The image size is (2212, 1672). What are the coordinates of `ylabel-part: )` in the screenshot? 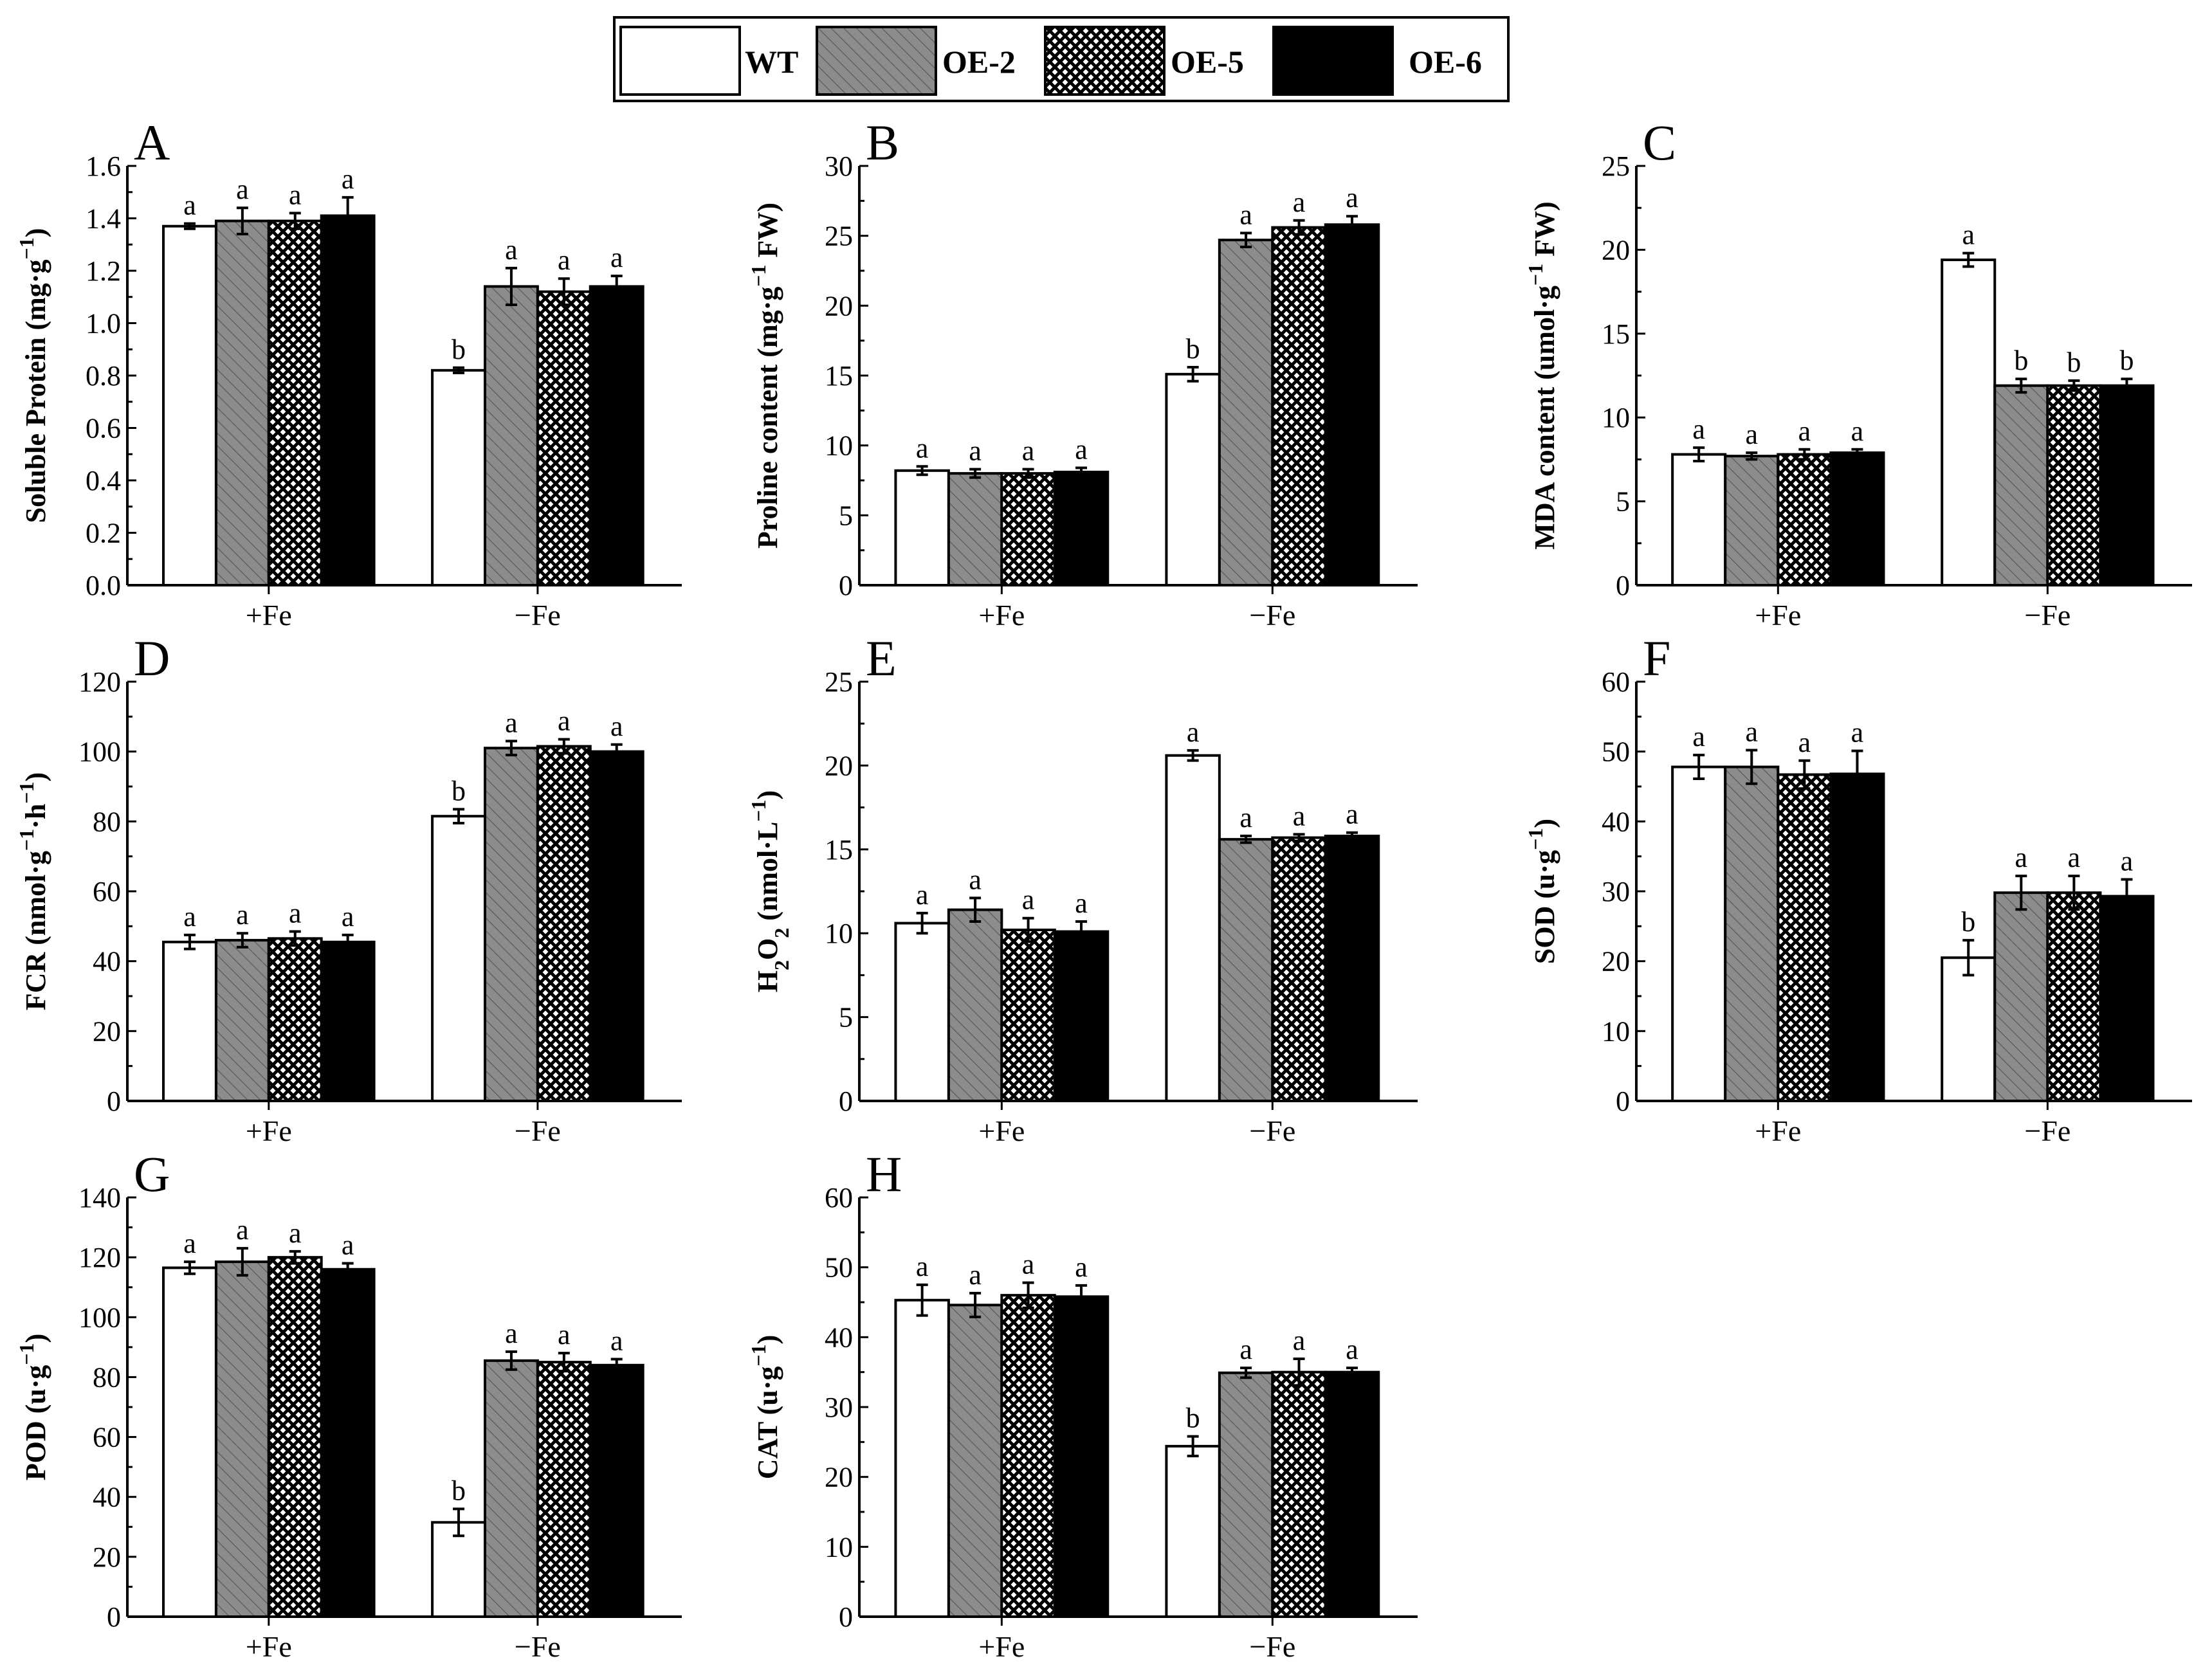 It's located at (35, 1339).